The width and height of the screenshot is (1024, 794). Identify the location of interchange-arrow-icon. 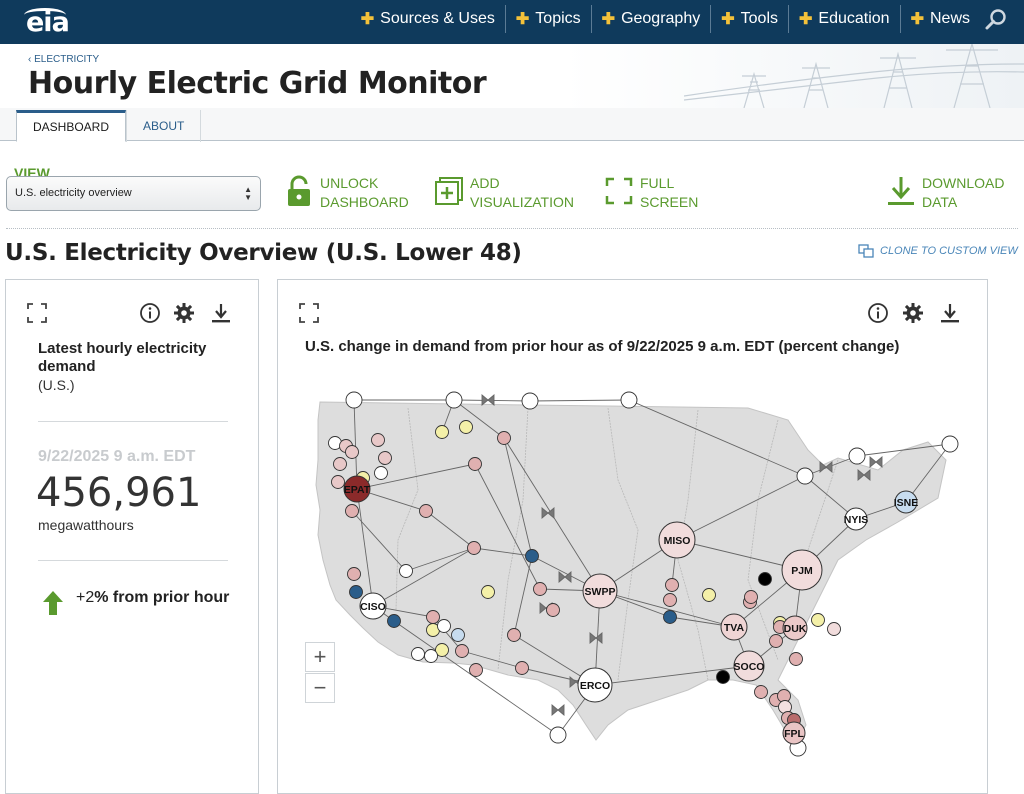
(826, 467).